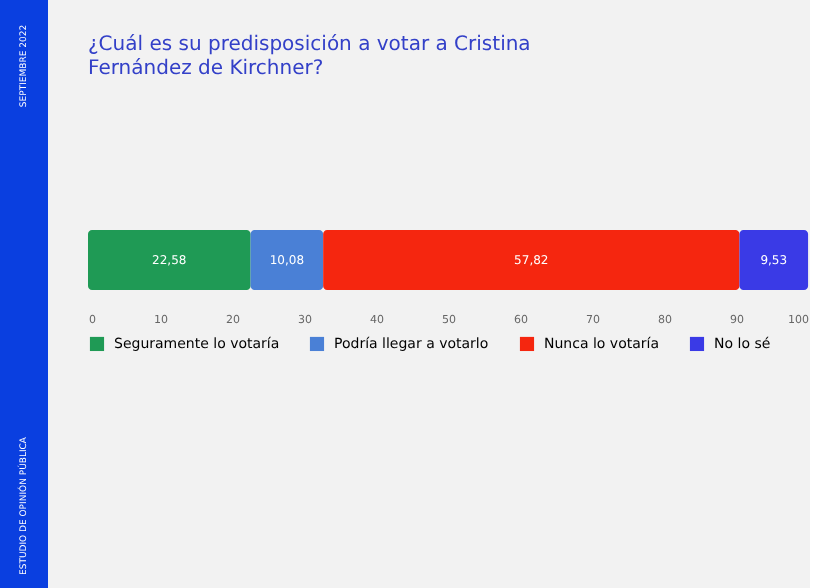  I want to click on chart-title: ¿Cuál es su predisposición a votar a Cristina Fernández de Kirchner?, so click(309, 57).